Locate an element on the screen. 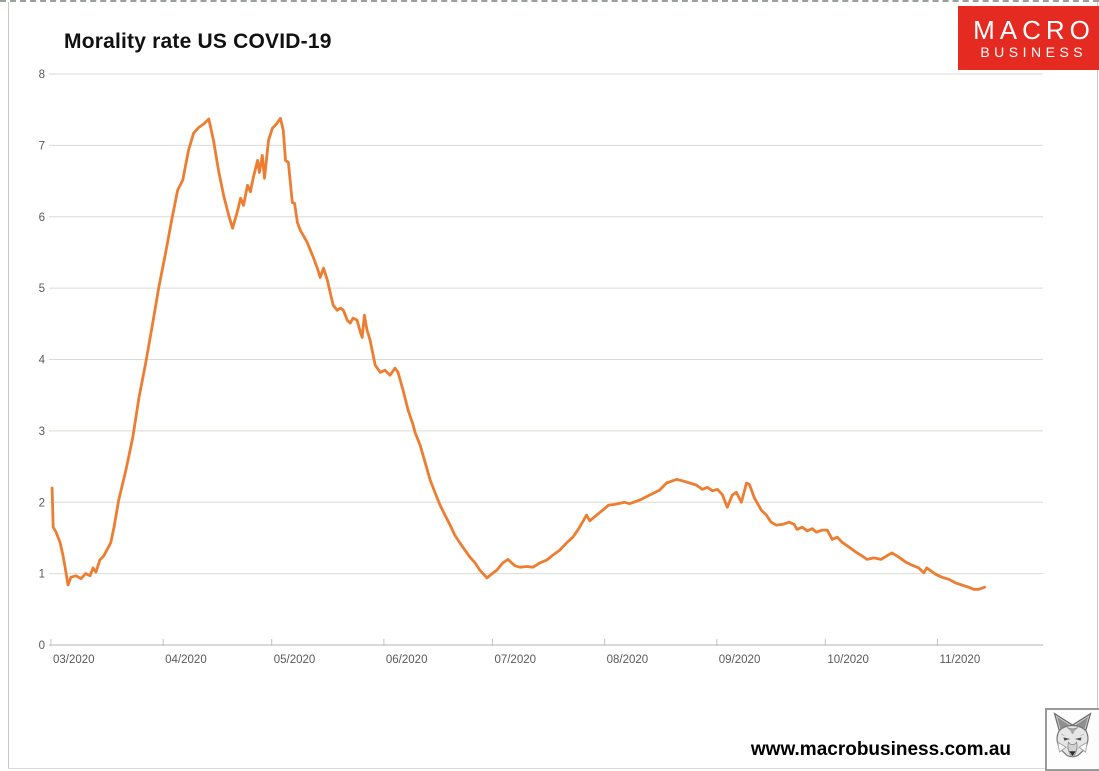  fox-icon is located at coordinates (1072, 735).